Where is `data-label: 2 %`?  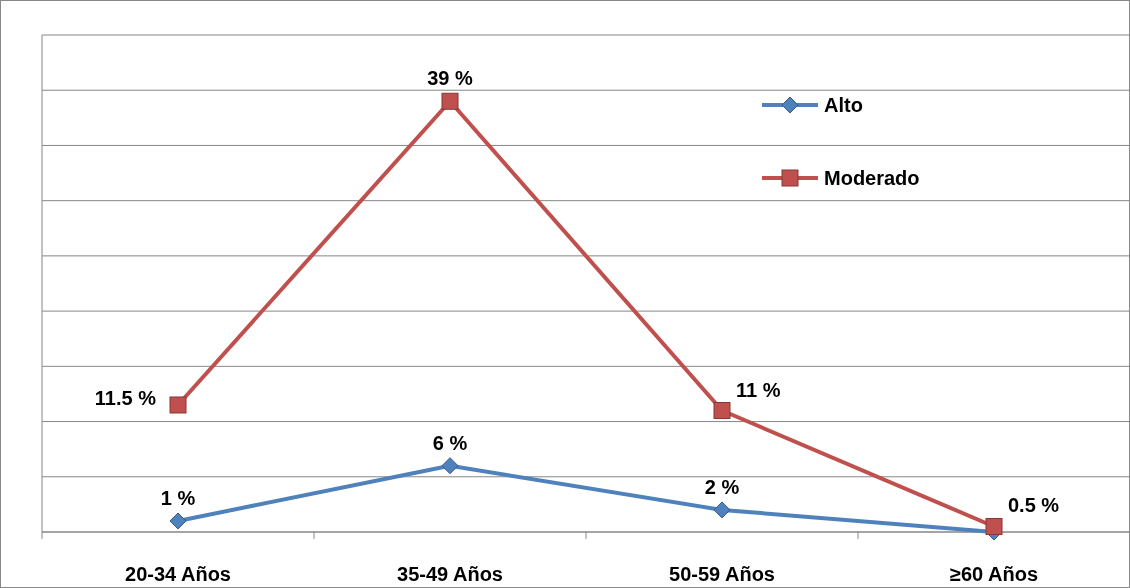 data-label: 2 % is located at coordinates (722, 486).